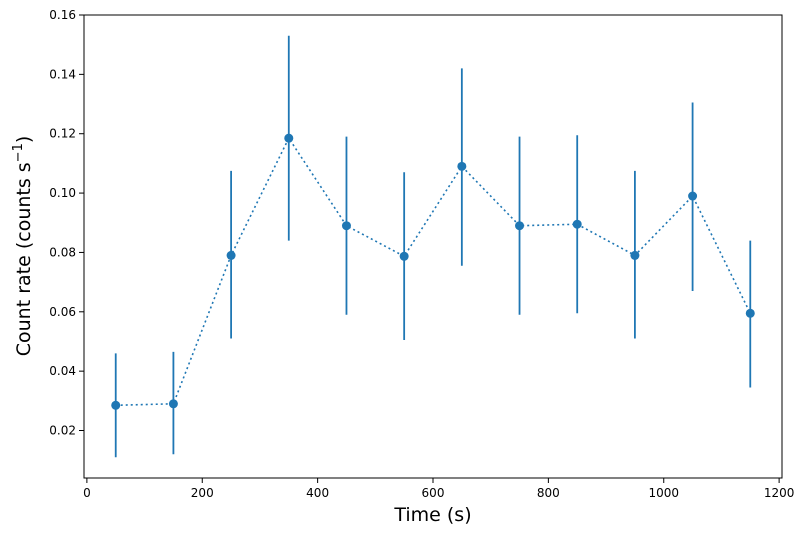 The height and width of the screenshot is (535, 806). Describe the element at coordinates (24, 139) in the screenshot. I see `y-axis-label-tail: )` at that location.